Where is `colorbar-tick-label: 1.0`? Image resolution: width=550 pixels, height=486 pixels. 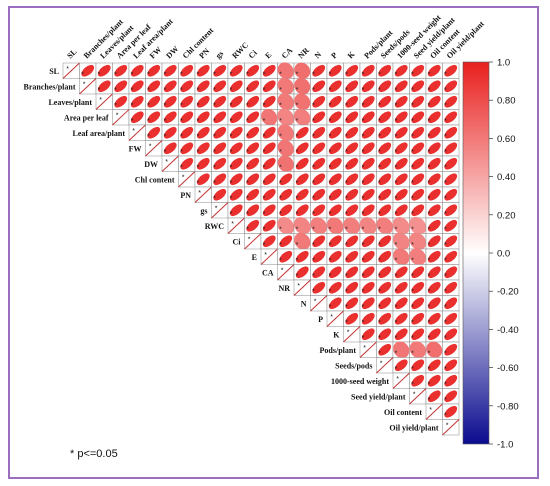
colorbar-tick-label: 1.0 is located at coordinates (503, 63).